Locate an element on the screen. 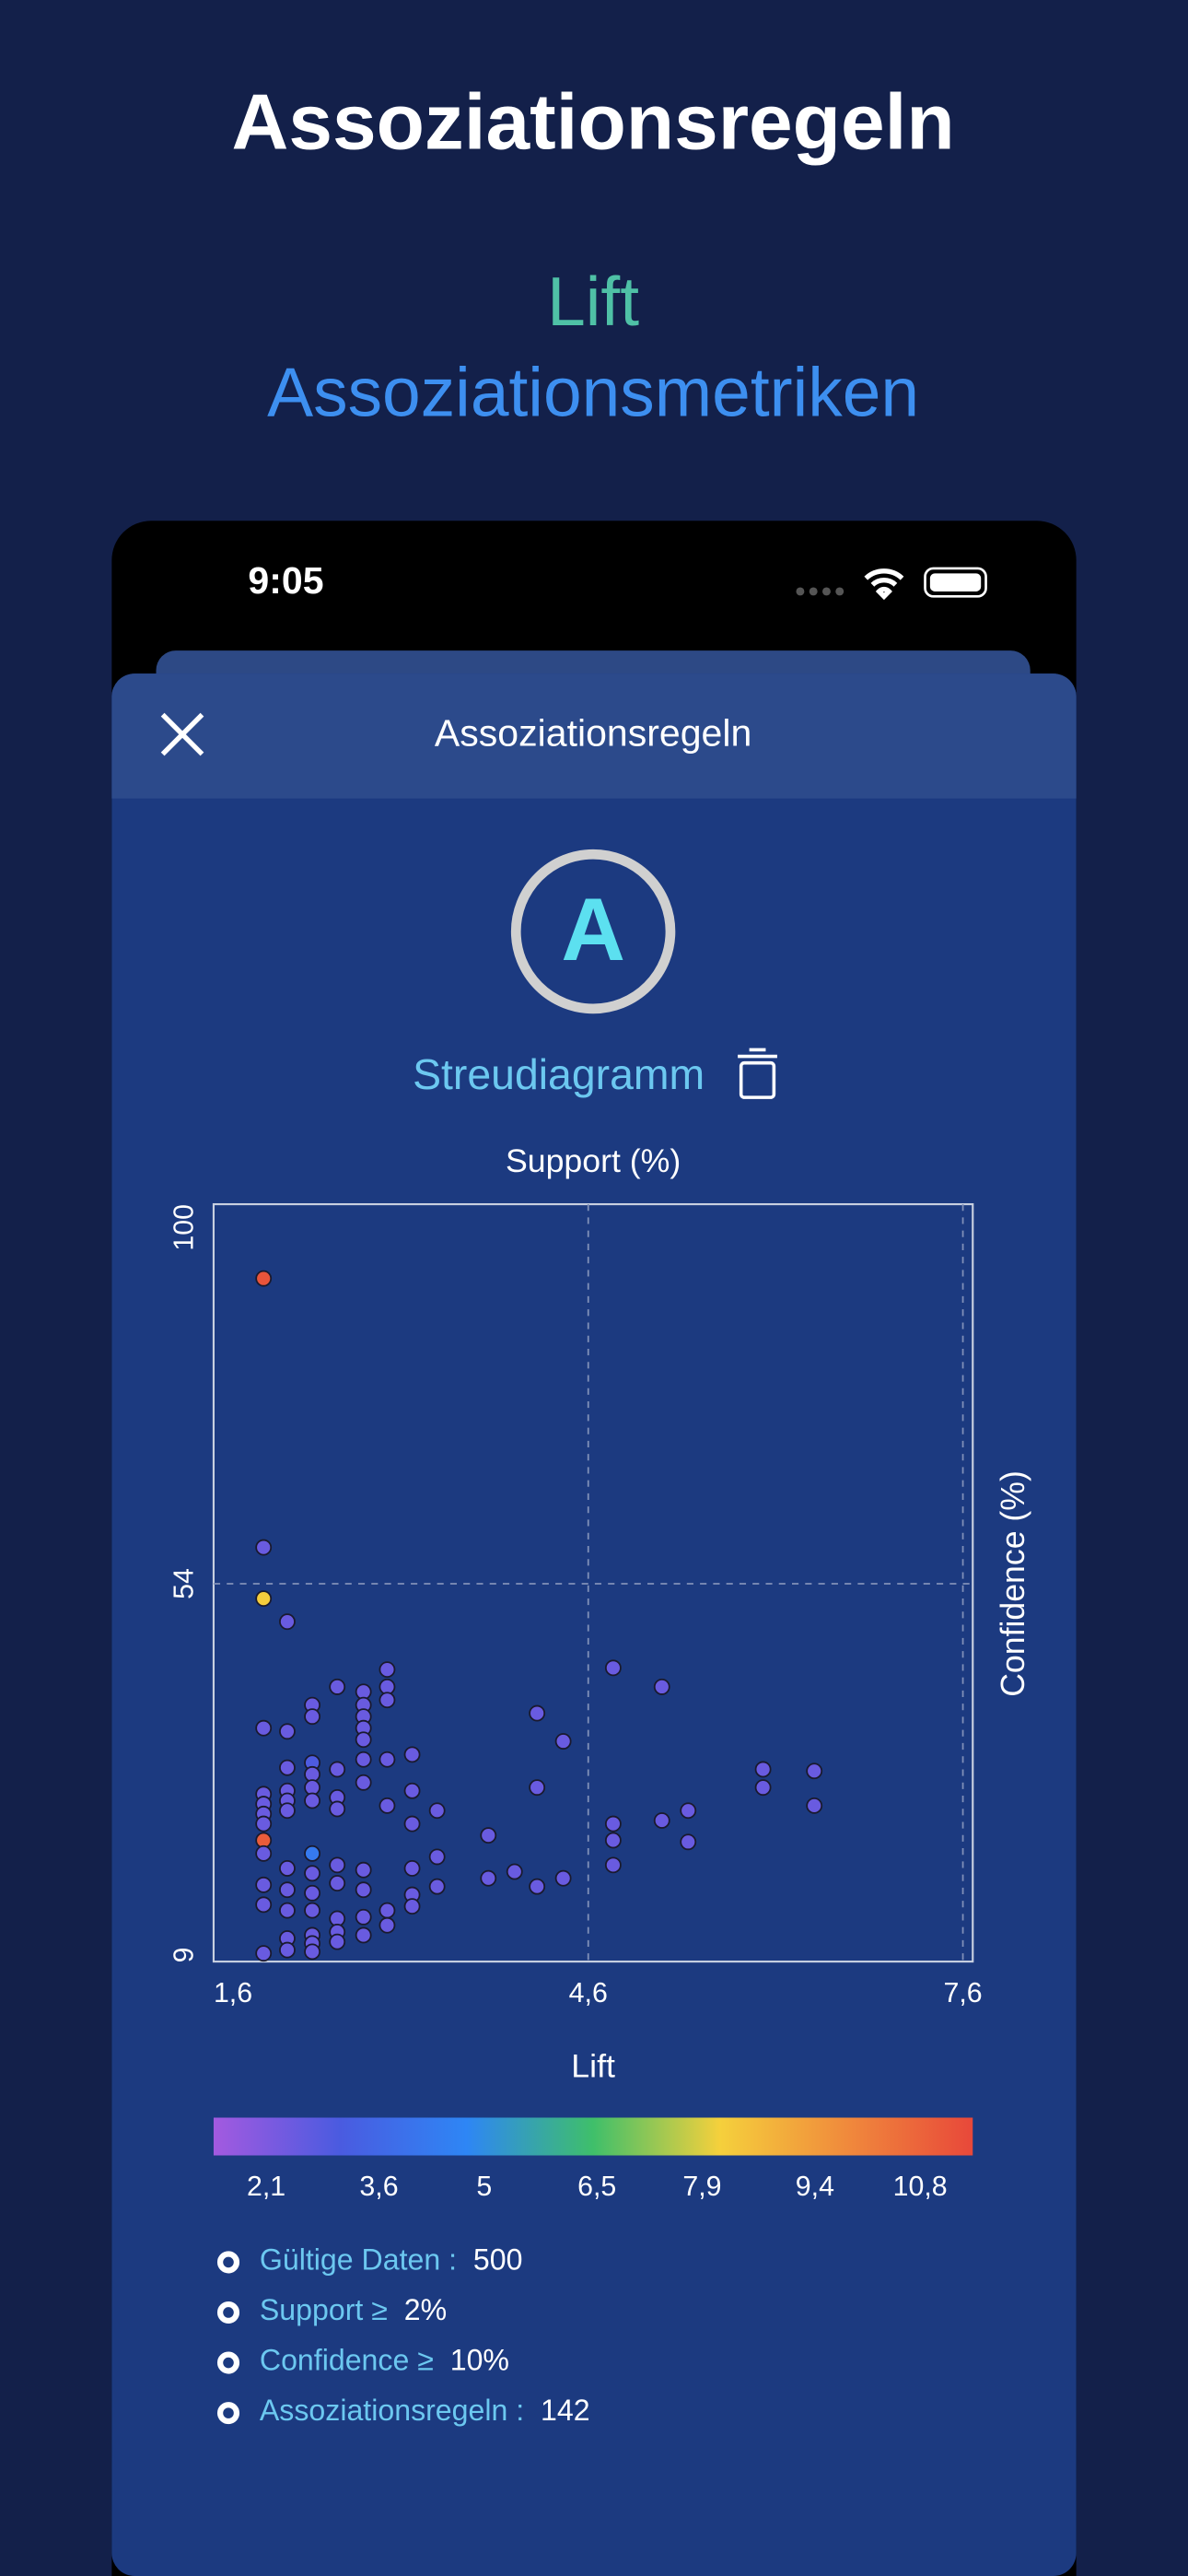 The height and width of the screenshot is (2576, 1188). stat: Support ≥ 2% is located at coordinates (353, 2309).